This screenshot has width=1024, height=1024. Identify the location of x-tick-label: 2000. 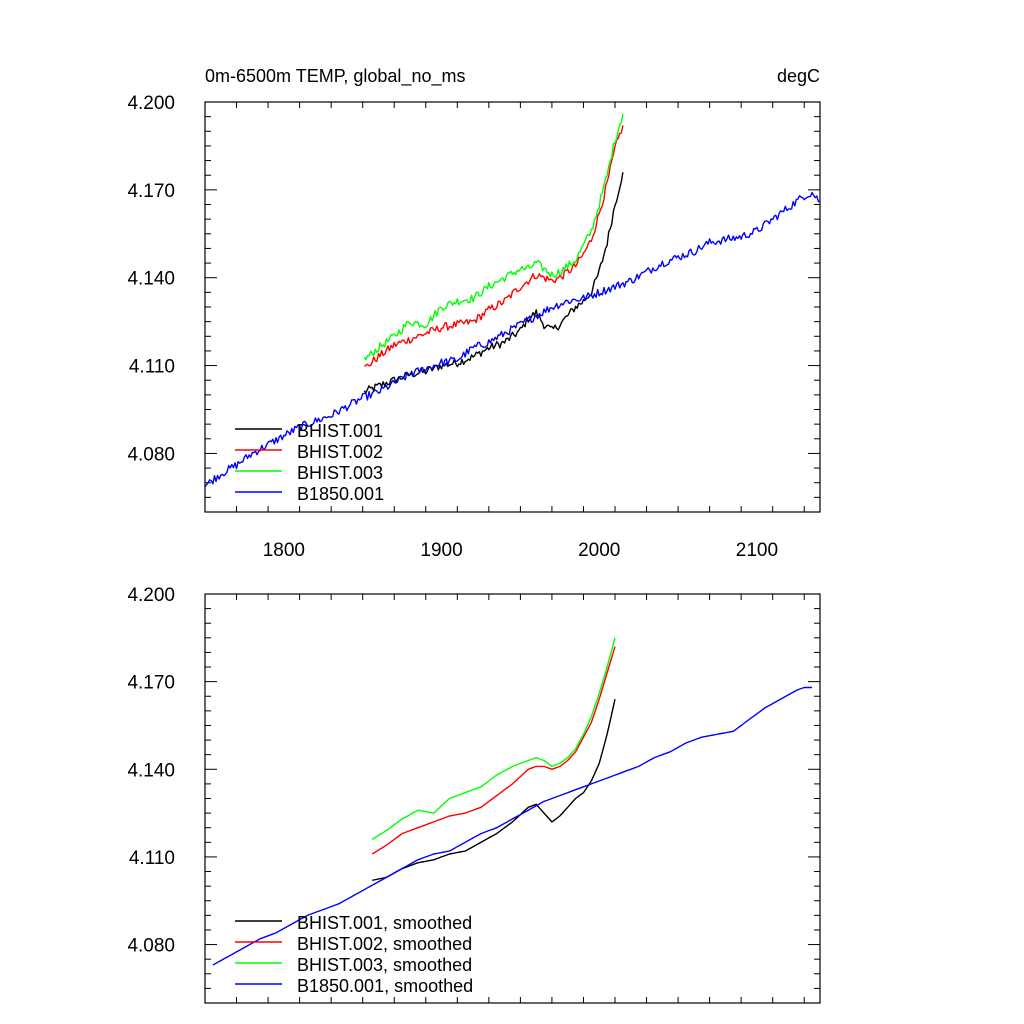
(599, 550).